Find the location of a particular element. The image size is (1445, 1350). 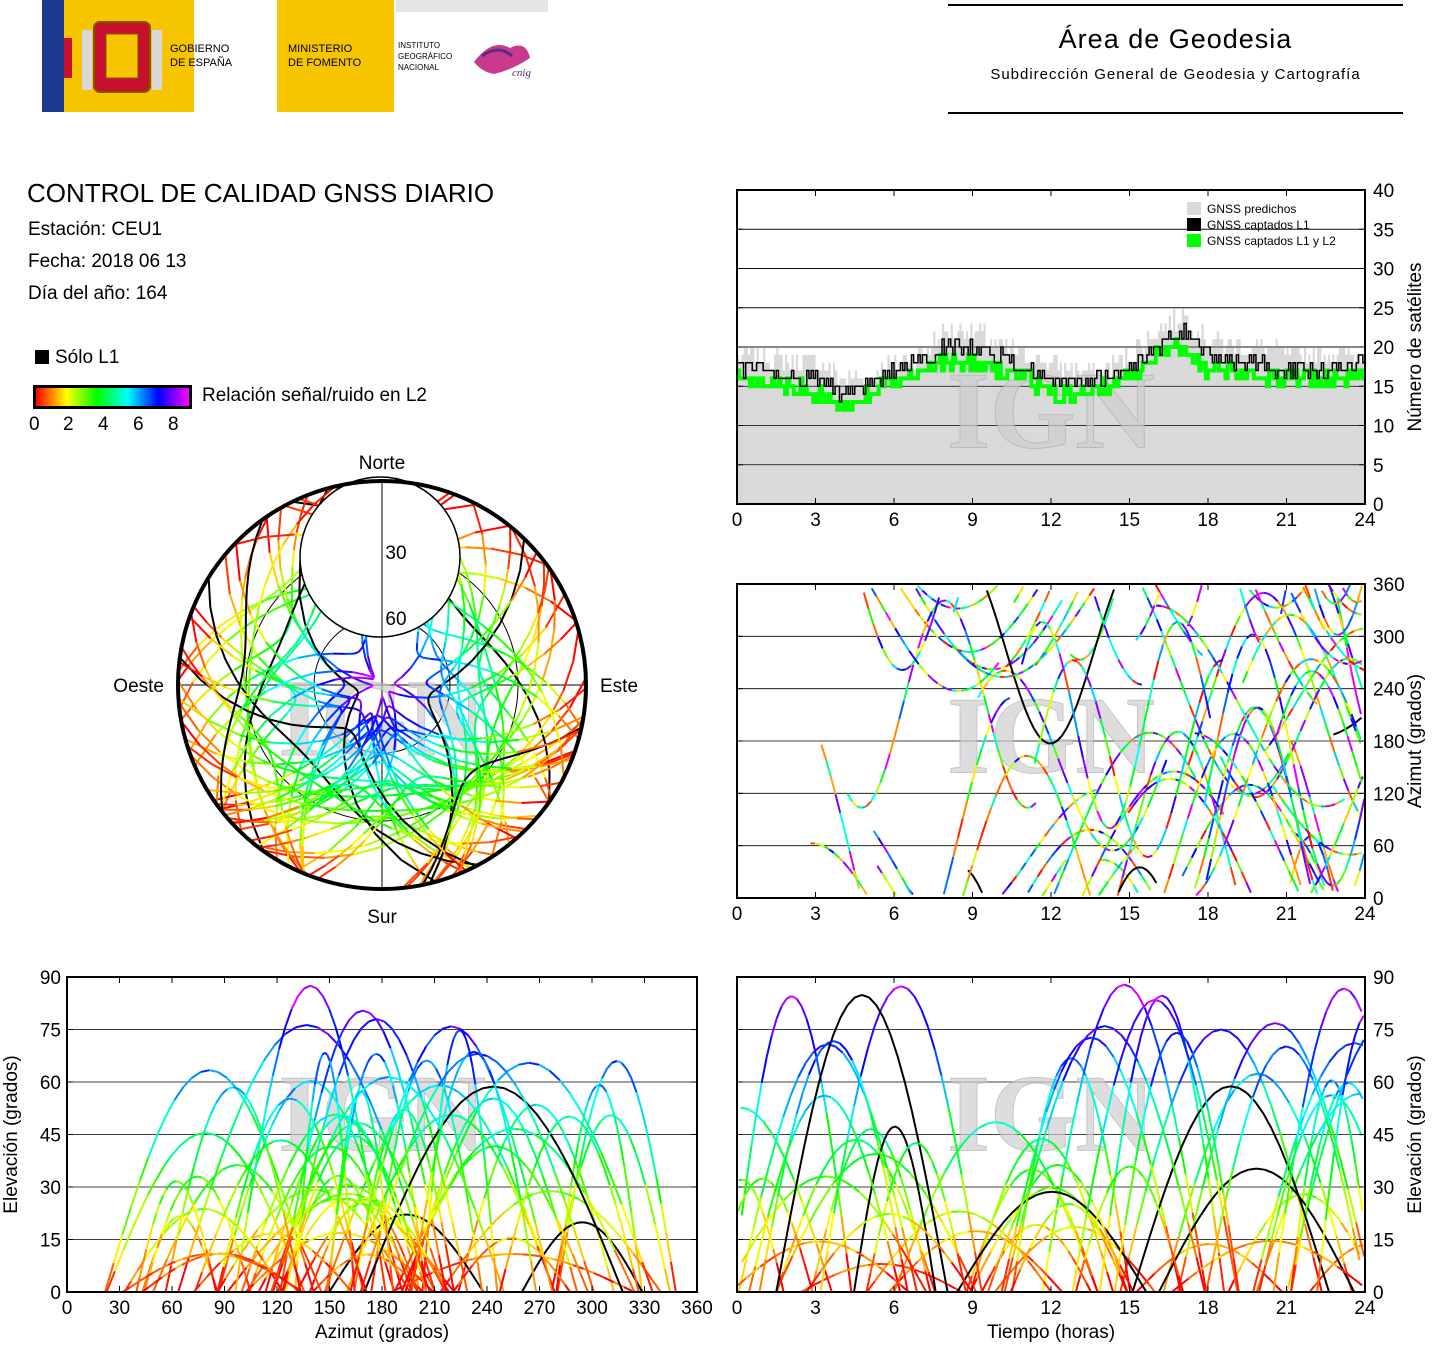

legend-entry: GNSS predichos is located at coordinates (1251, 209).